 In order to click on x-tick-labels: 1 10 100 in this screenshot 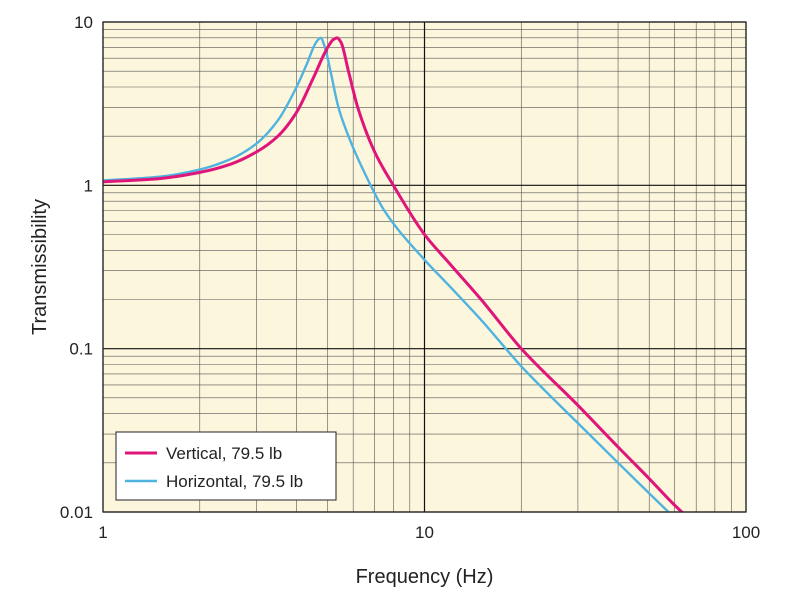, I will do `click(429, 532)`.